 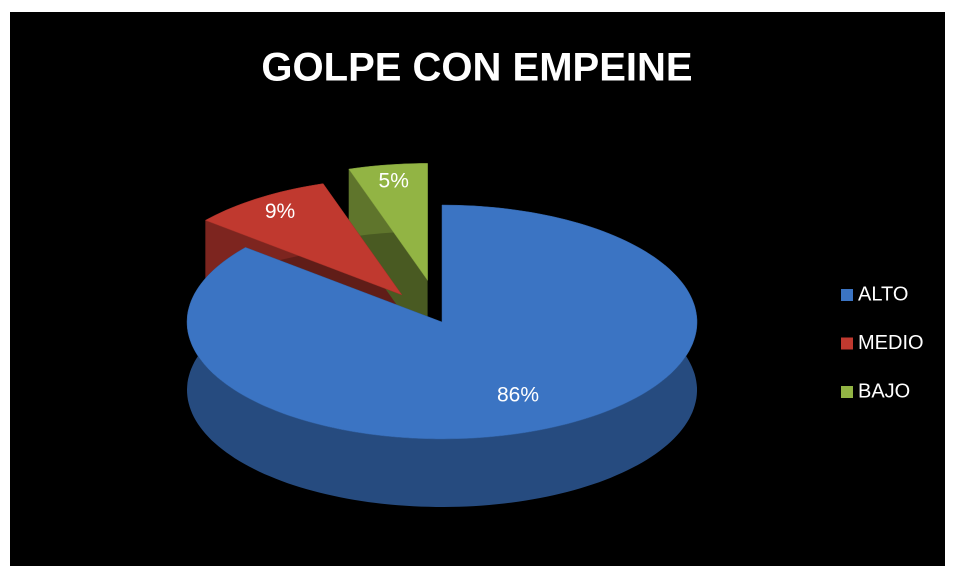 What do you see at coordinates (884, 391) in the screenshot?
I see `legend-label: BAJO` at bounding box center [884, 391].